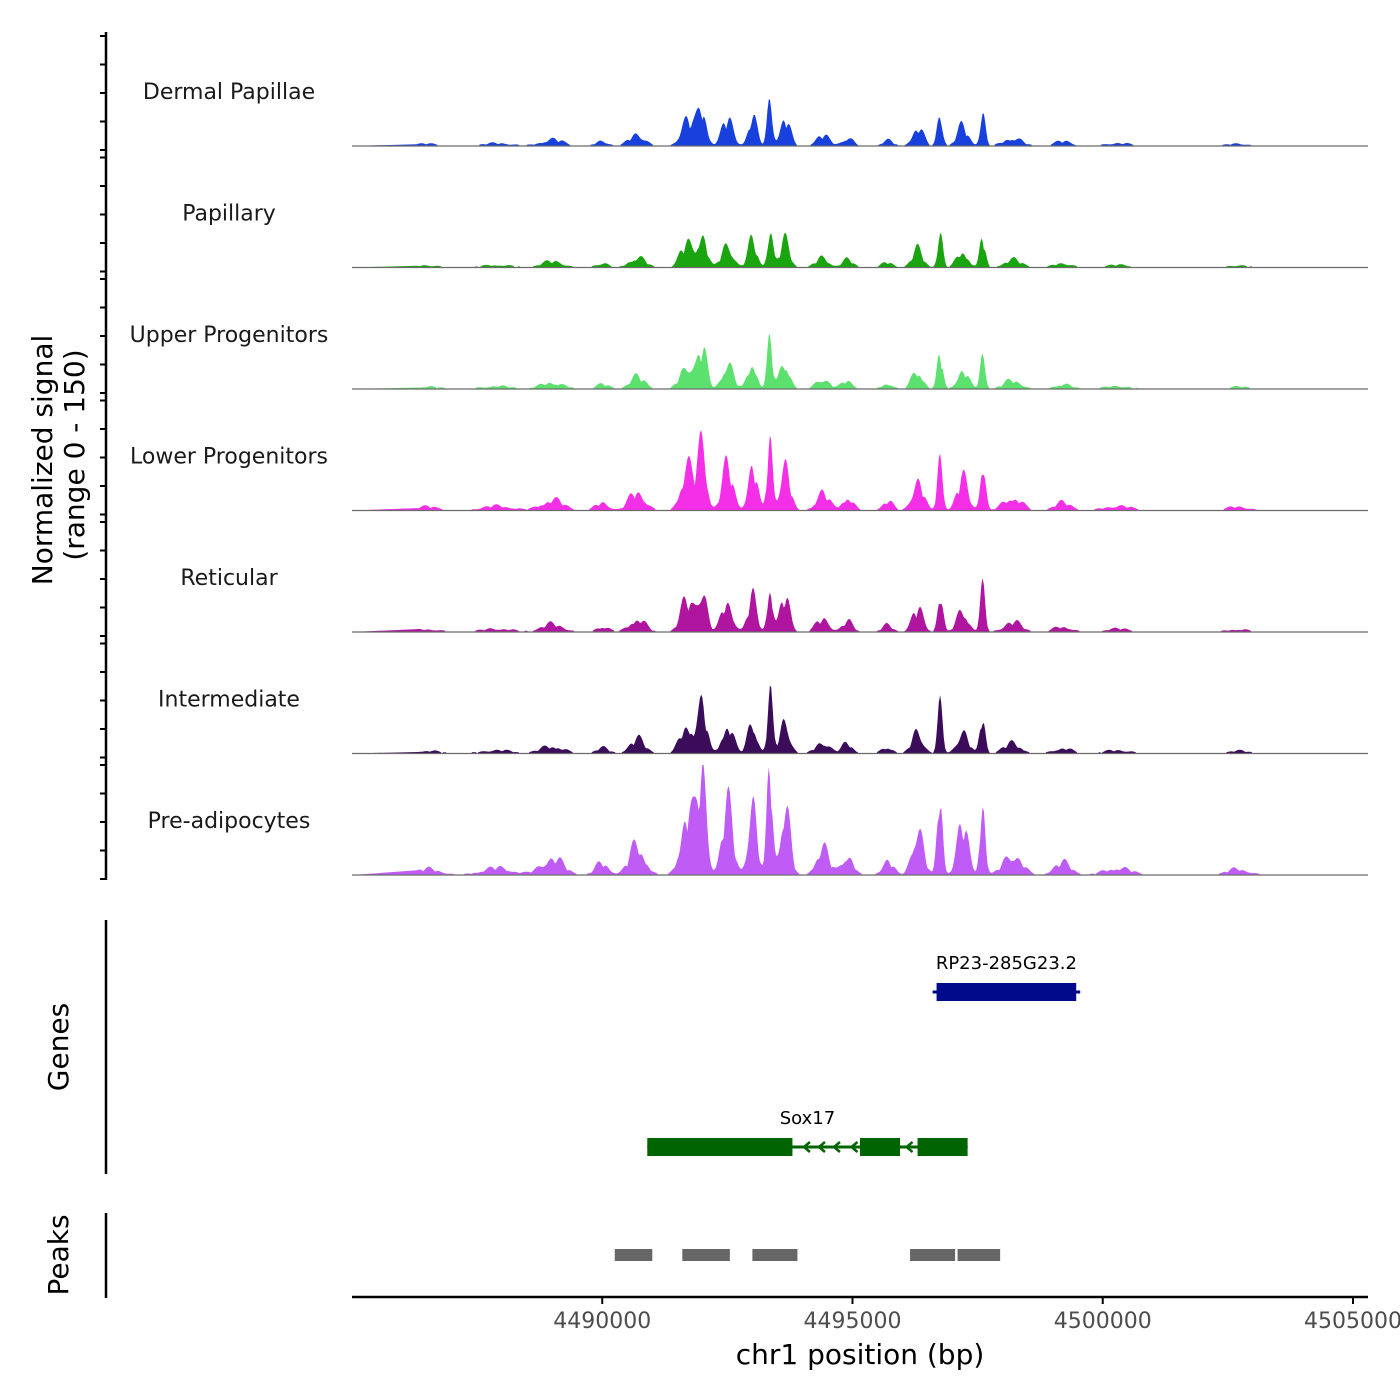 The image size is (1400, 1400). Describe the element at coordinates (229, 214) in the screenshot. I see `track-label: Papillary` at that location.